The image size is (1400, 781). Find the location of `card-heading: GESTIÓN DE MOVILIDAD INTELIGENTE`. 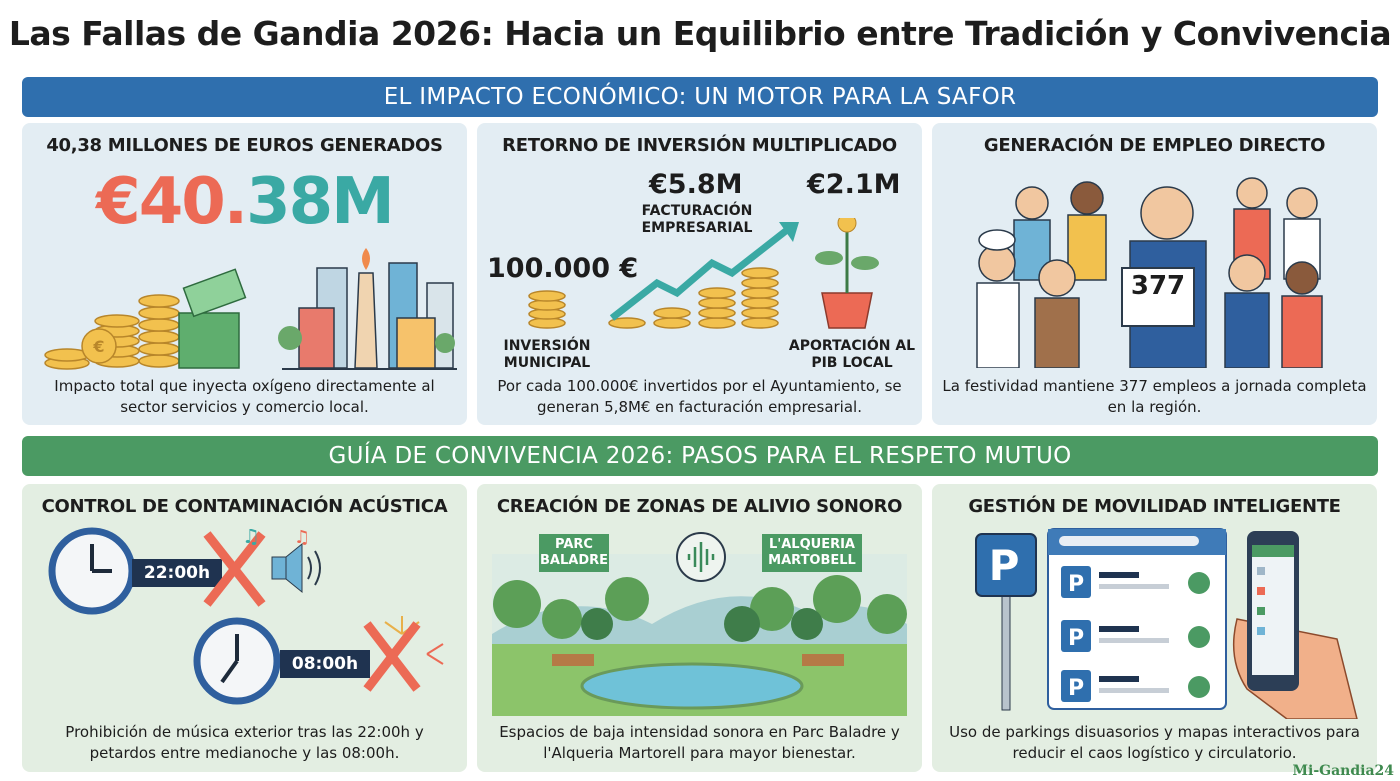

card-heading: GESTIÓN DE MOVILIDAD INTELIGENTE is located at coordinates (1154, 506).